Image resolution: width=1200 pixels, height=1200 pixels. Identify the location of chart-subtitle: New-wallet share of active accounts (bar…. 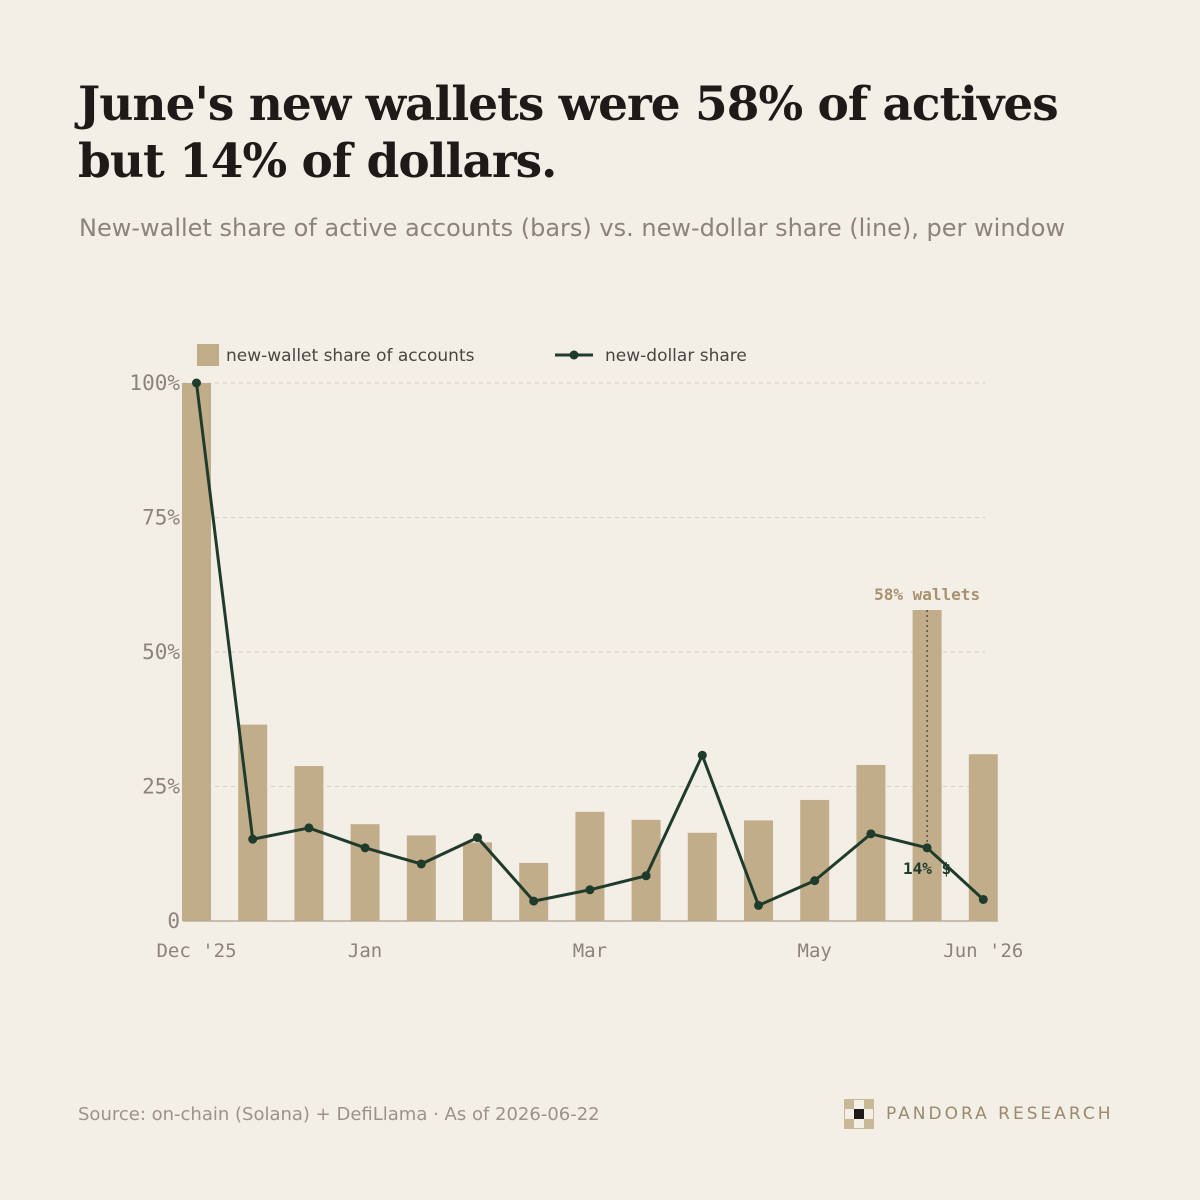
(572, 228).